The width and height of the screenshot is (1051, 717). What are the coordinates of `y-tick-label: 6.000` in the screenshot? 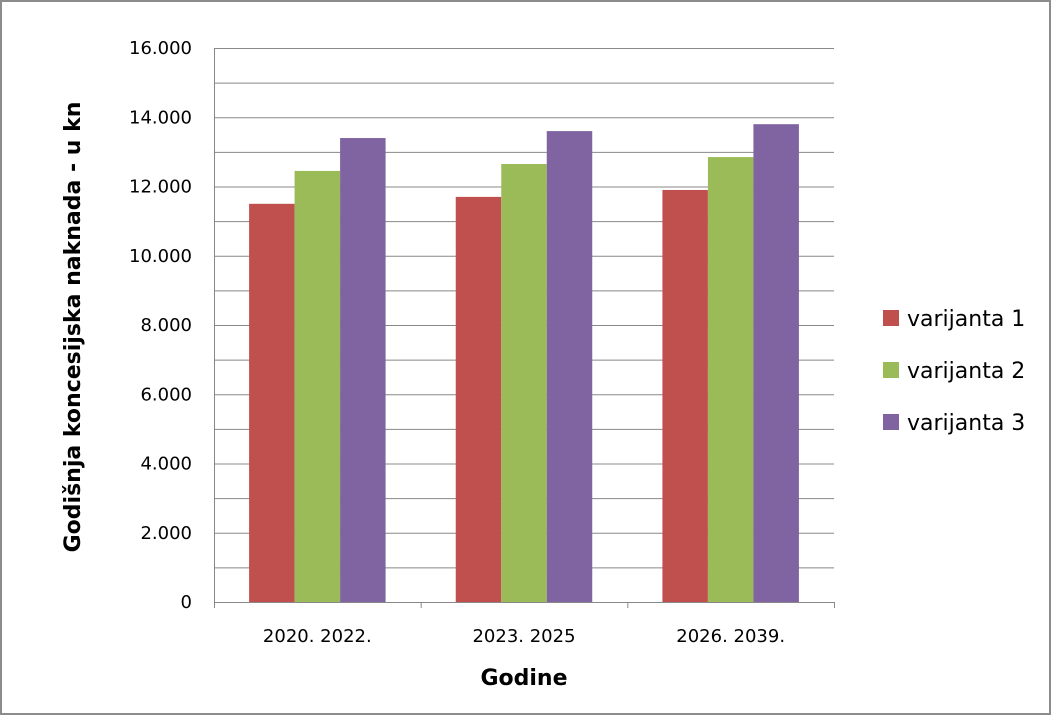 It's located at (166, 394).